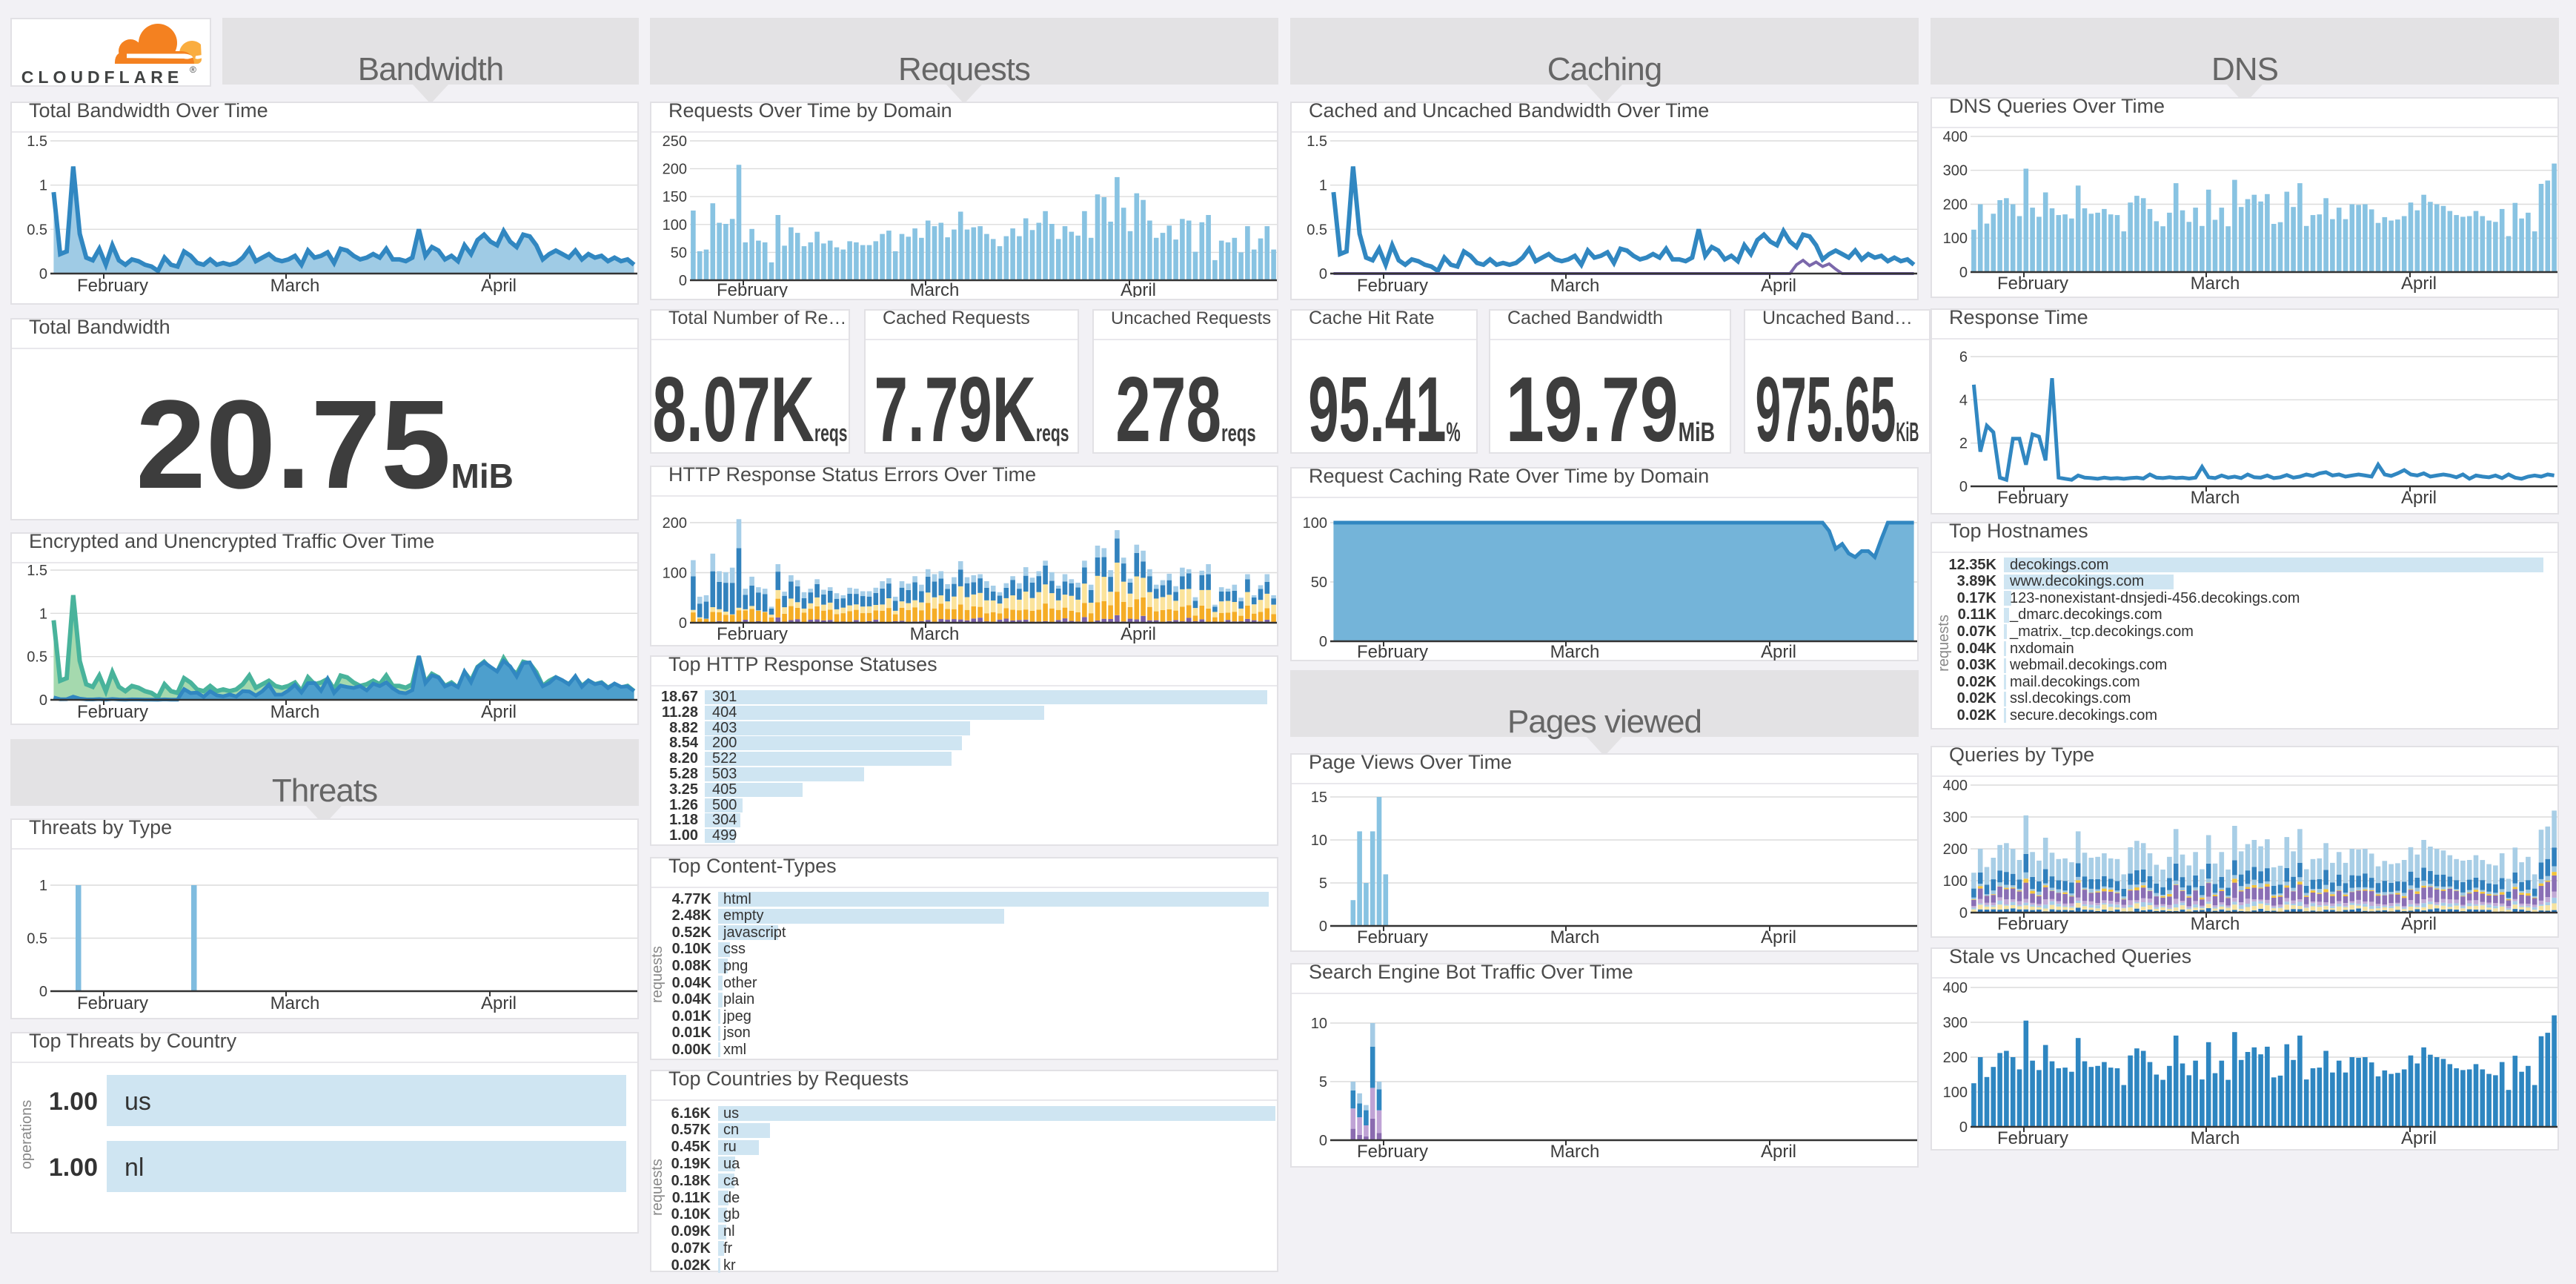  Describe the element at coordinates (1963, 400) in the screenshot. I see `svg-text: 4` at that location.